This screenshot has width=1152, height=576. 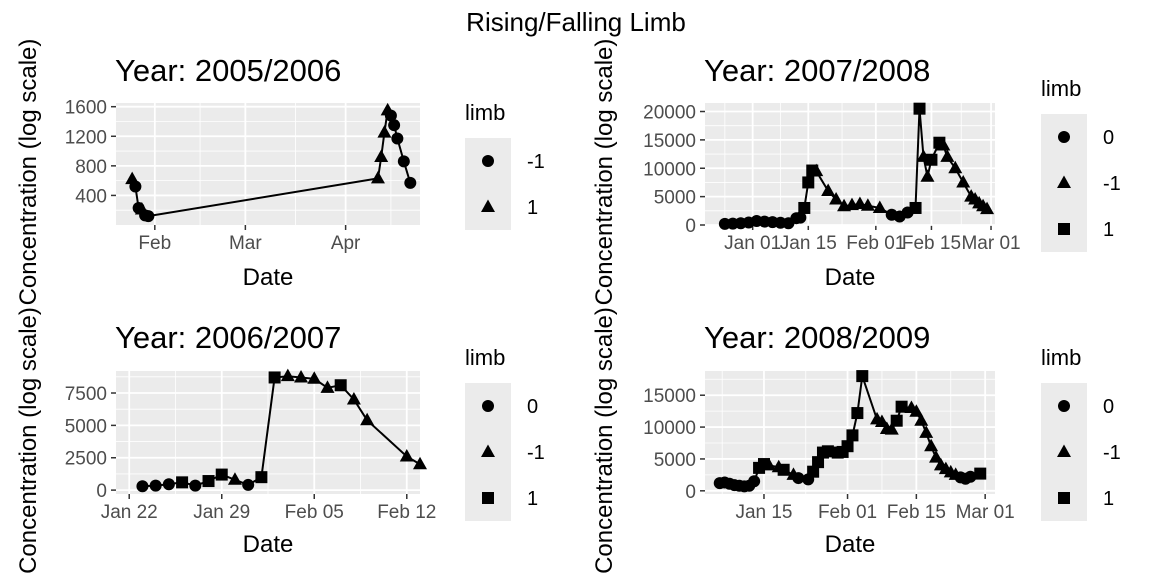 I want to click on panel-title: Year: 2008/2009, so click(x=817, y=337).